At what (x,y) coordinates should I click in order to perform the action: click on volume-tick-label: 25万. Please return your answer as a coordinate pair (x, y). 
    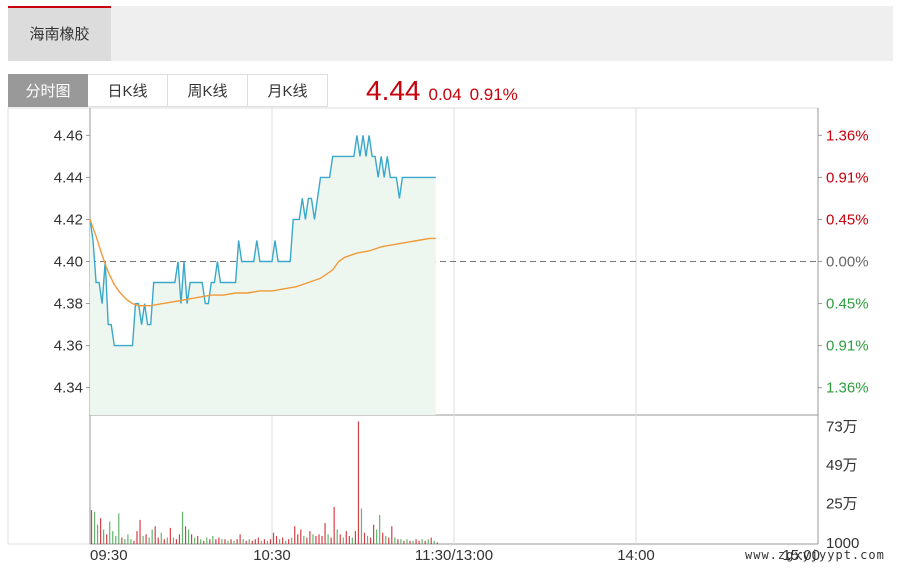
    Looking at the image, I should click on (842, 504).